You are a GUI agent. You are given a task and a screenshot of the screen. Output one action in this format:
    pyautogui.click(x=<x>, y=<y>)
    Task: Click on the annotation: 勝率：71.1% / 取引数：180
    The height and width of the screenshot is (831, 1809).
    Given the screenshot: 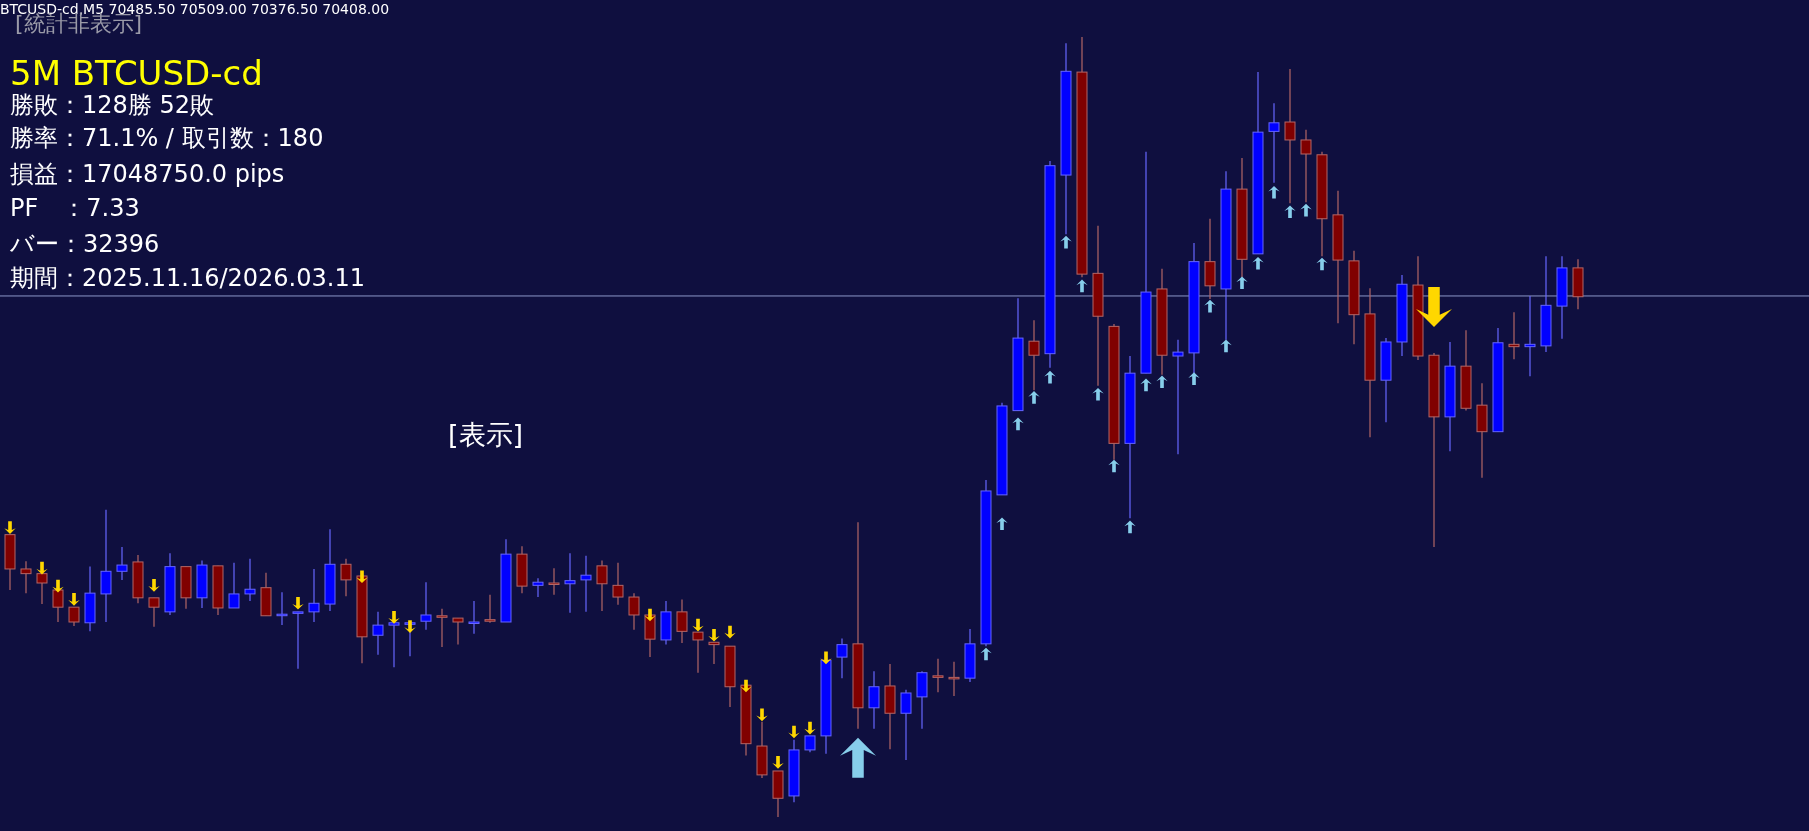 What is the action you would take?
    pyautogui.click(x=167, y=138)
    